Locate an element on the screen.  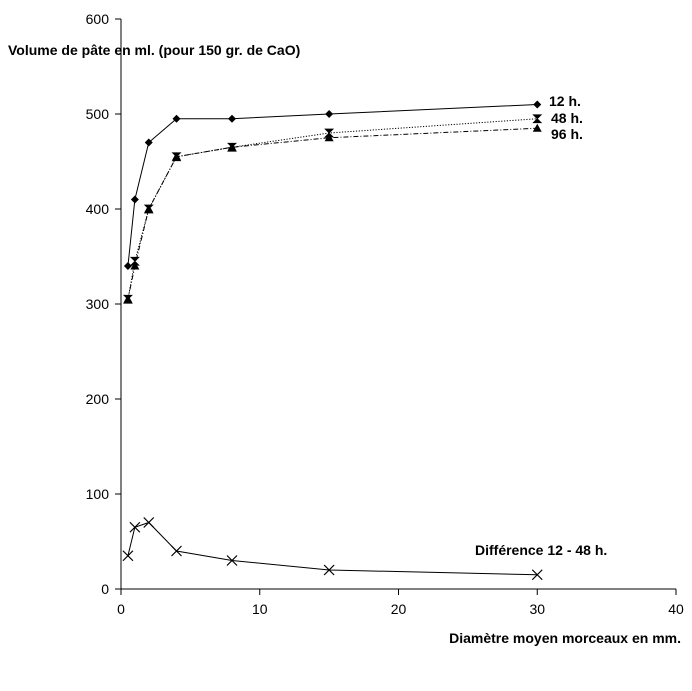
y-tick-label: 300 is located at coordinates (98, 304).